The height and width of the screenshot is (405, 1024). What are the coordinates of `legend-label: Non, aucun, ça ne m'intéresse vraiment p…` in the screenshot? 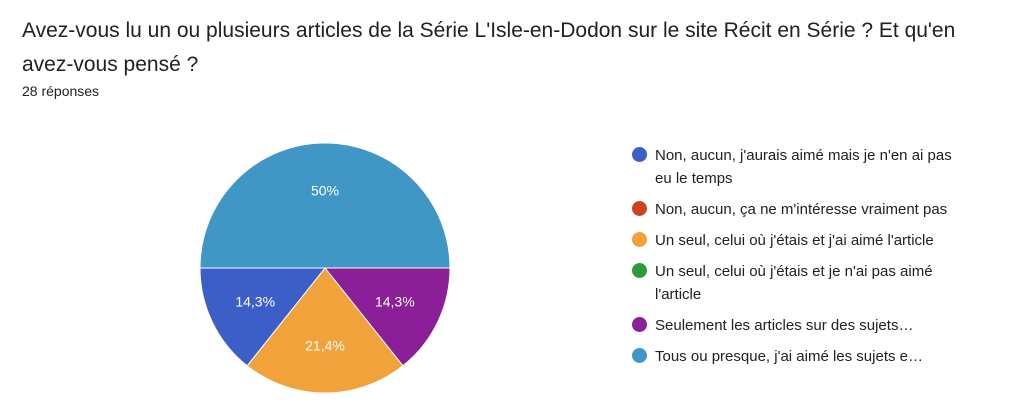 It's located at (801, 209).